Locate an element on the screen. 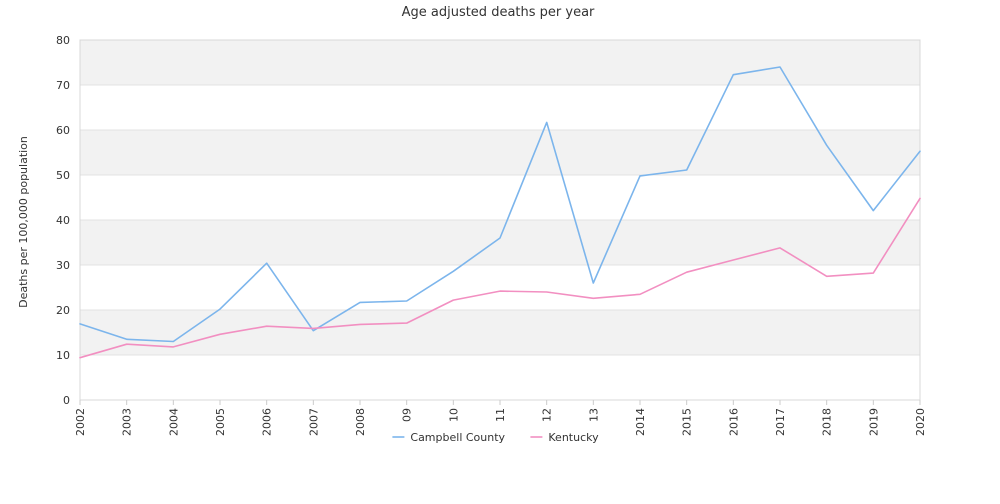 This screenshot has width=1000, height=504. x-tick-label: 2004 is located at coordinates (173, 422).